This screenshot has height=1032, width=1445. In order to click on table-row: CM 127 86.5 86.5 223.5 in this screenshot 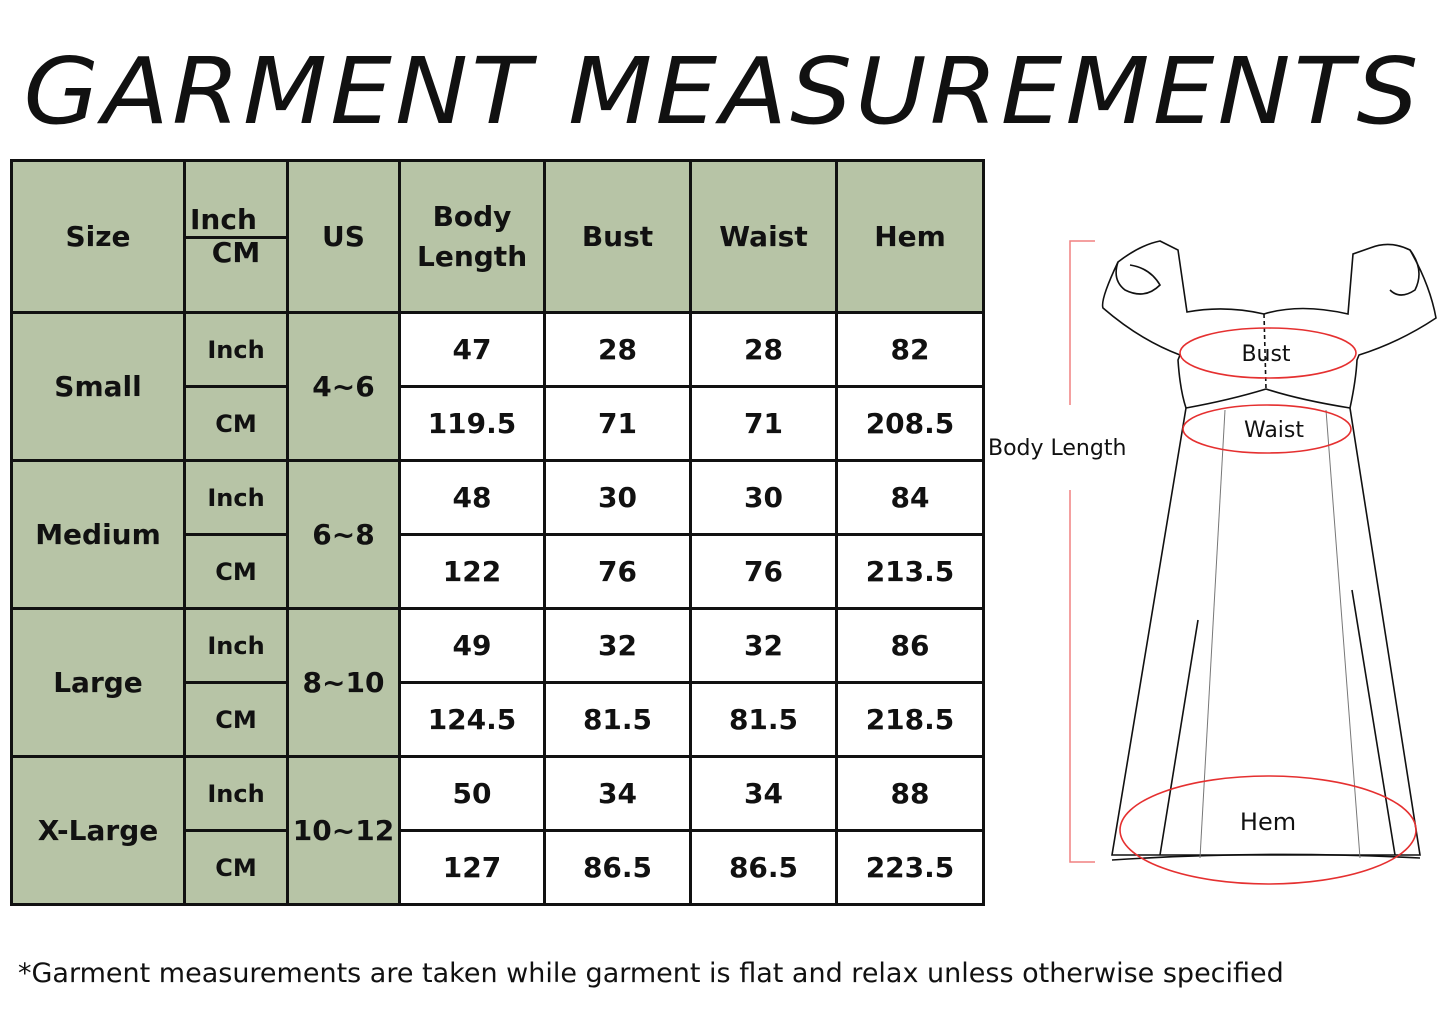, I will do `click(498, 867)`.